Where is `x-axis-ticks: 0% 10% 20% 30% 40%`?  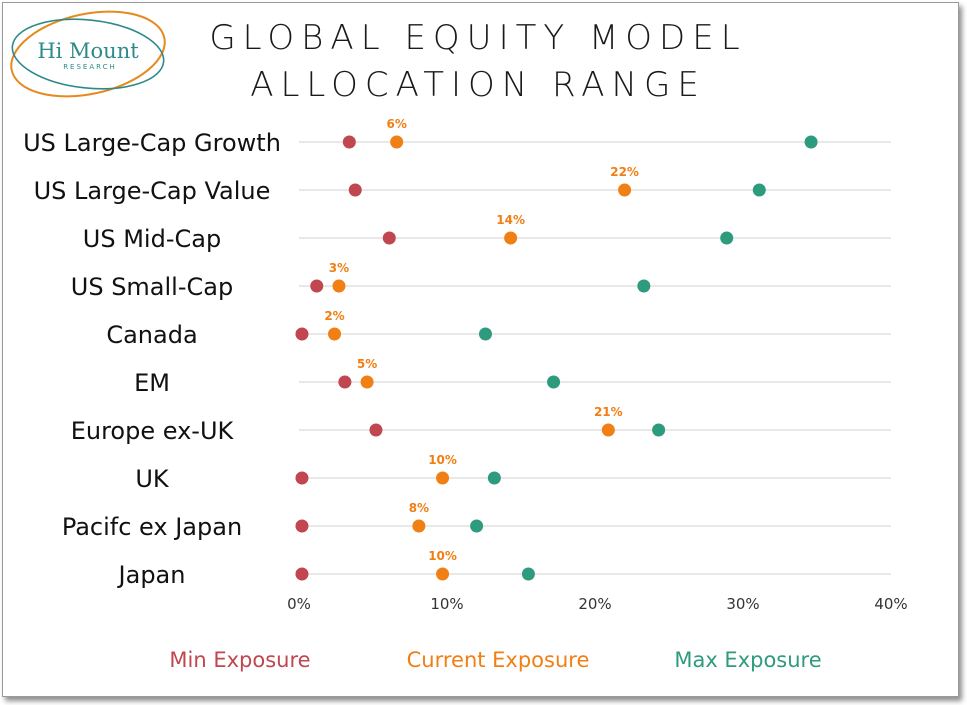 x-axis-ticks: 0% 10% 20% 30% 40% is located at coordinates (597, 604).